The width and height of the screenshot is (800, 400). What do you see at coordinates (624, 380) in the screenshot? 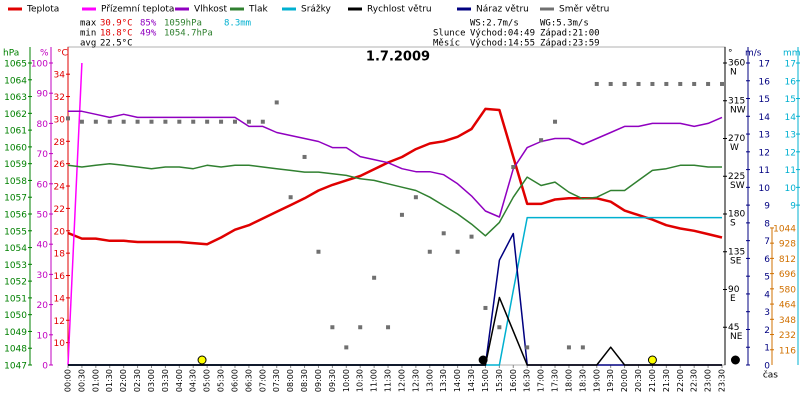
I see `x-tick-label: 20:00` at bounding box center [624, 380].